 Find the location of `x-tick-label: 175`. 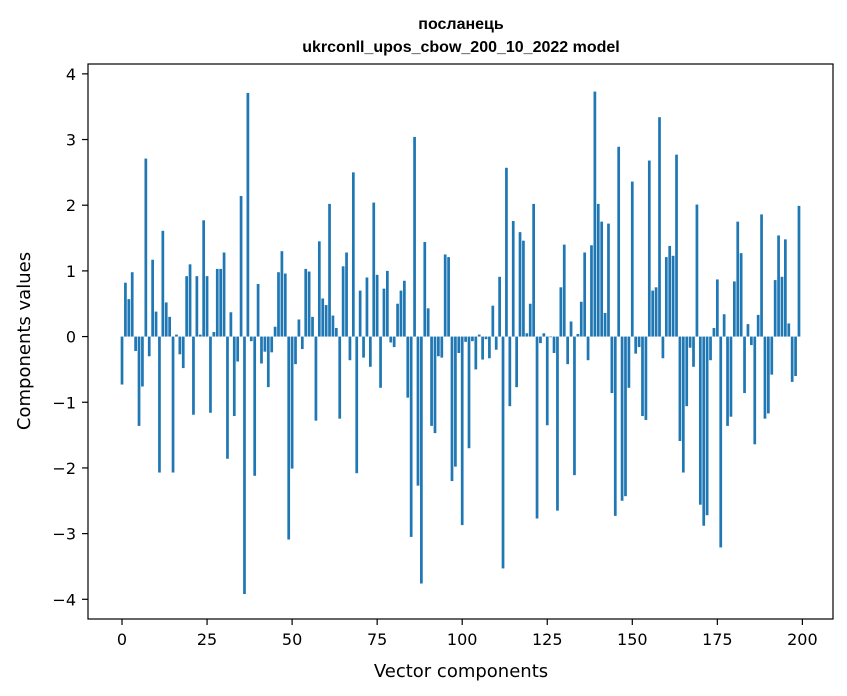

x-tick-label: 175 is located at coordinates (717, 639).